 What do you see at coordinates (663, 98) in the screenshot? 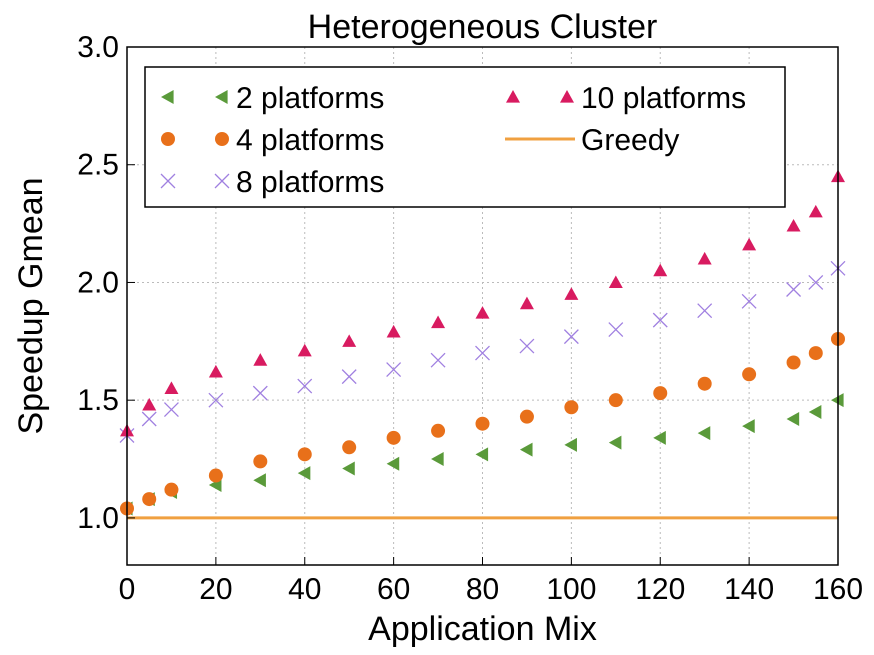
I see `legend-label: 10 platforms` at bounding box center [663, 98].